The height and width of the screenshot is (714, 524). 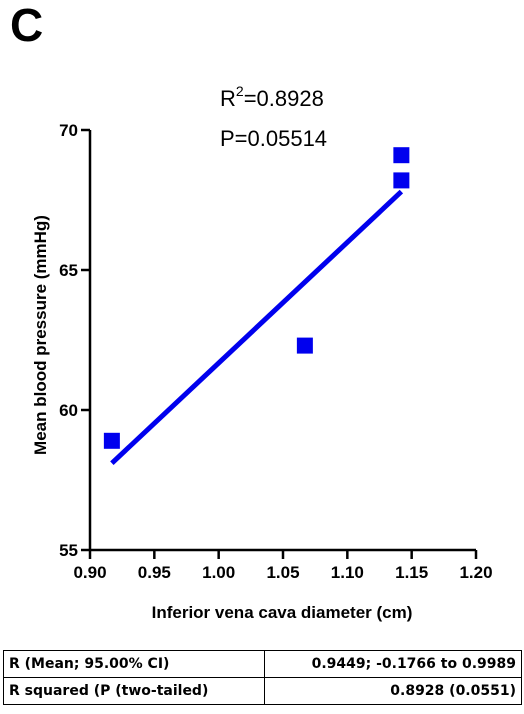 I want to click on y-axis-label: Mean blood pressure (mmHg), so click(x=40, y=335).